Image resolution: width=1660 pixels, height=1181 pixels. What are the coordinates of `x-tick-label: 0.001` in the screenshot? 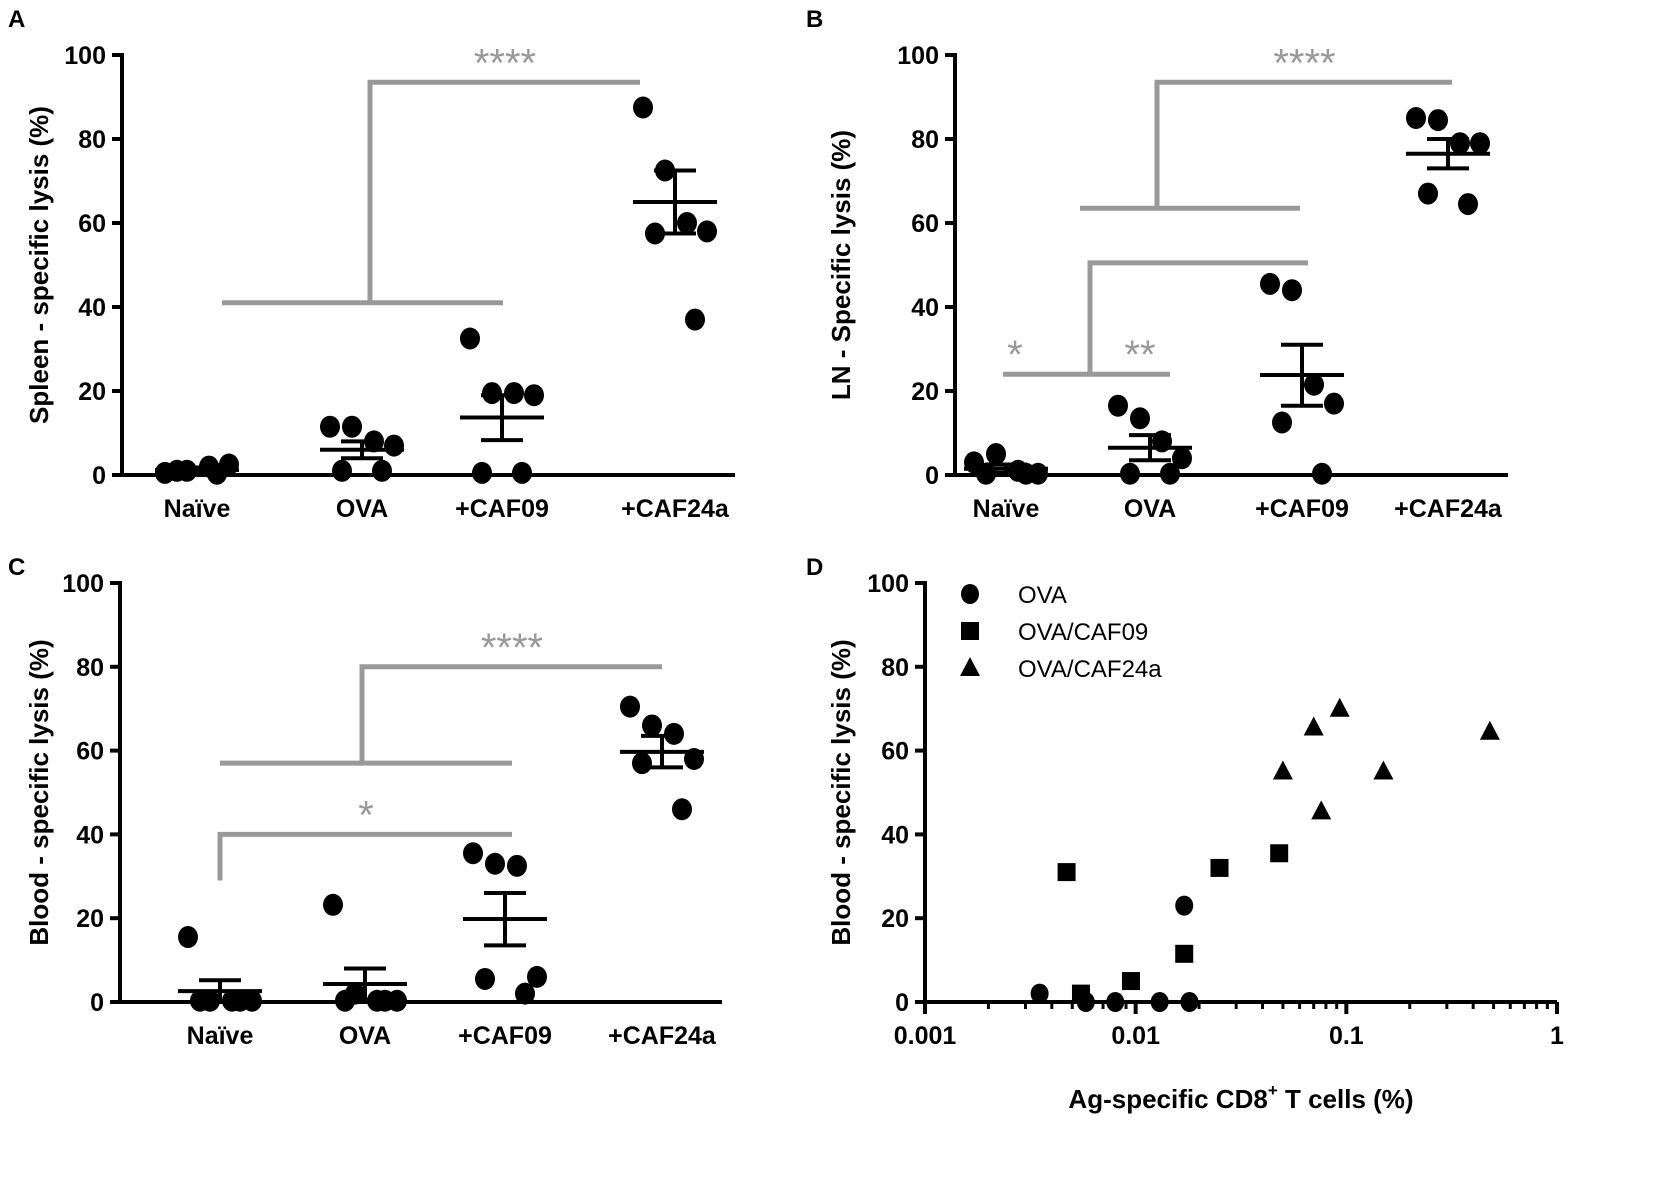 It's located at (925, 1036).